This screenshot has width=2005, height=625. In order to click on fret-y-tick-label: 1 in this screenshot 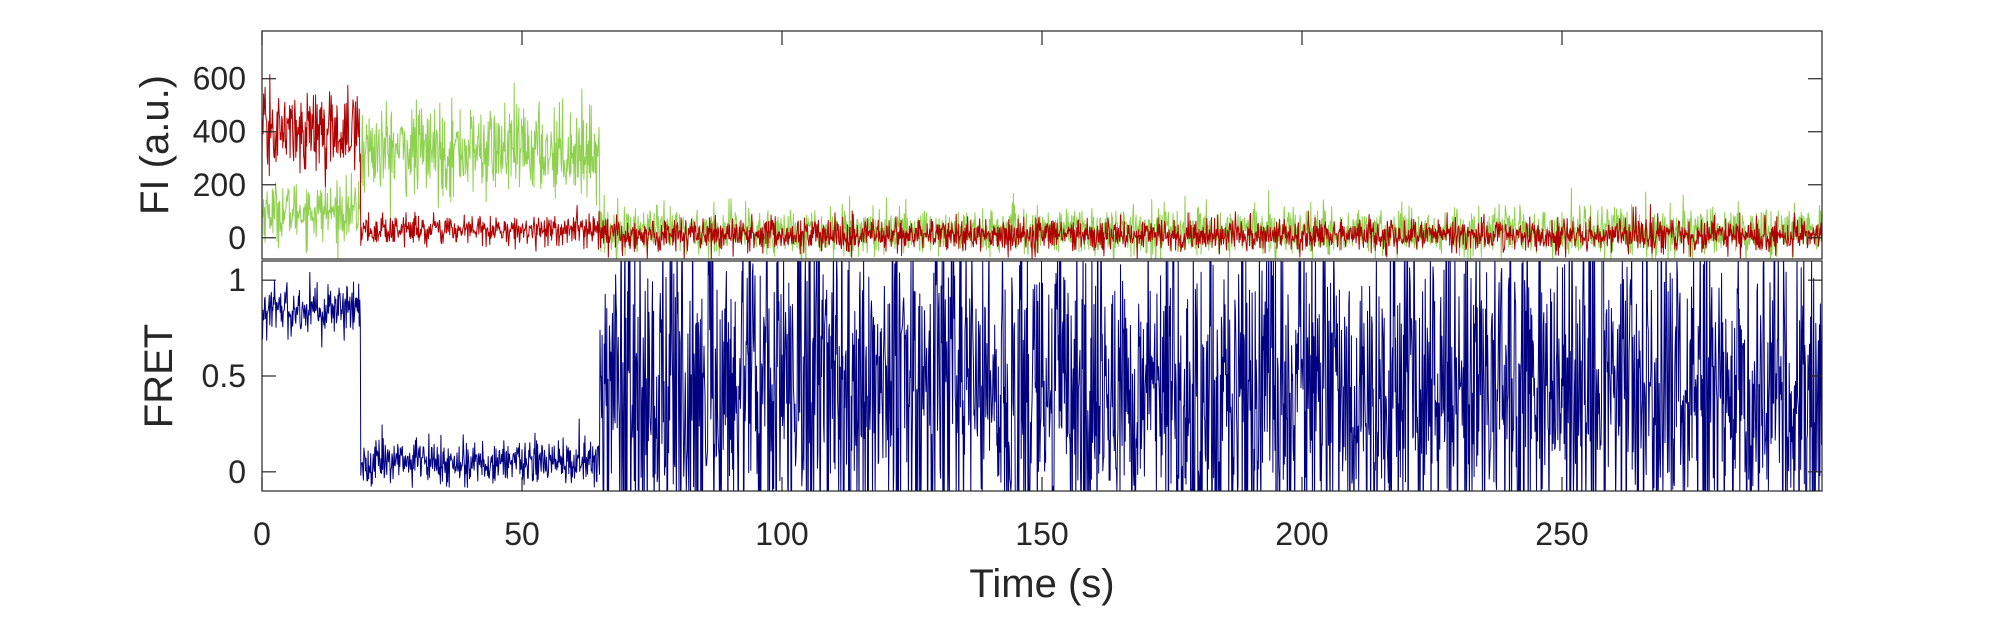, I will do `click(237, 280)`.